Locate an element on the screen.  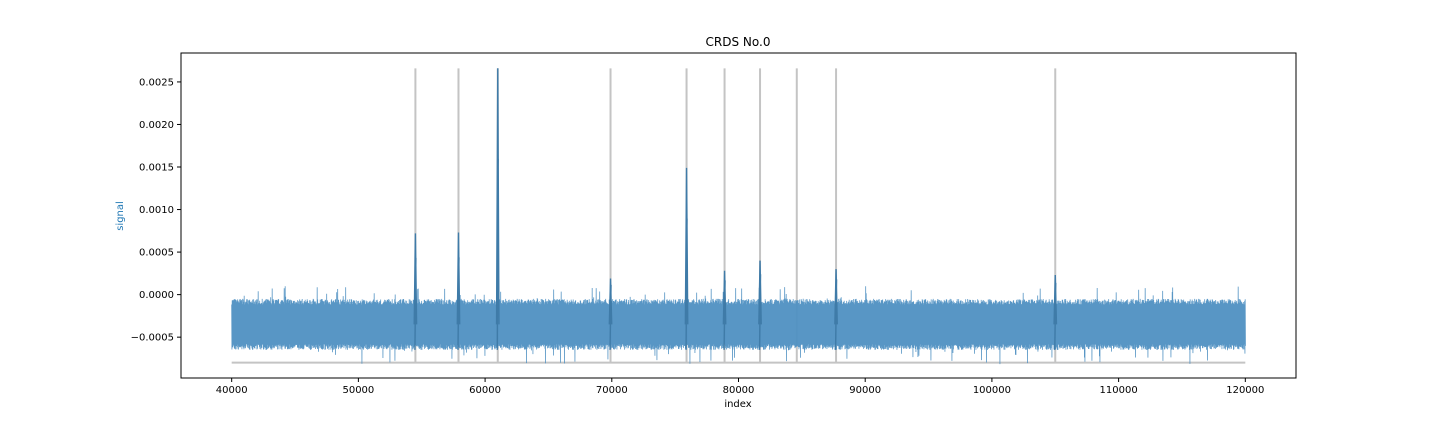
x-tick-label: 60000 is located at coordinates (485, 390).